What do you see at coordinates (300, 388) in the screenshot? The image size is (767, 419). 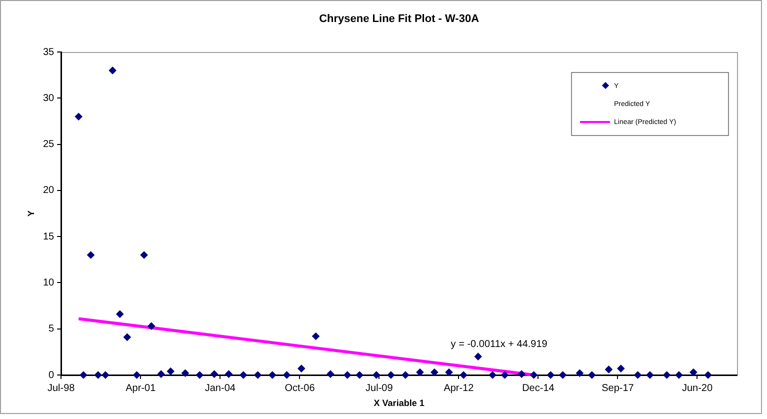 I see `x-tick-label: Oct-06` at bounding box center [300, 388].